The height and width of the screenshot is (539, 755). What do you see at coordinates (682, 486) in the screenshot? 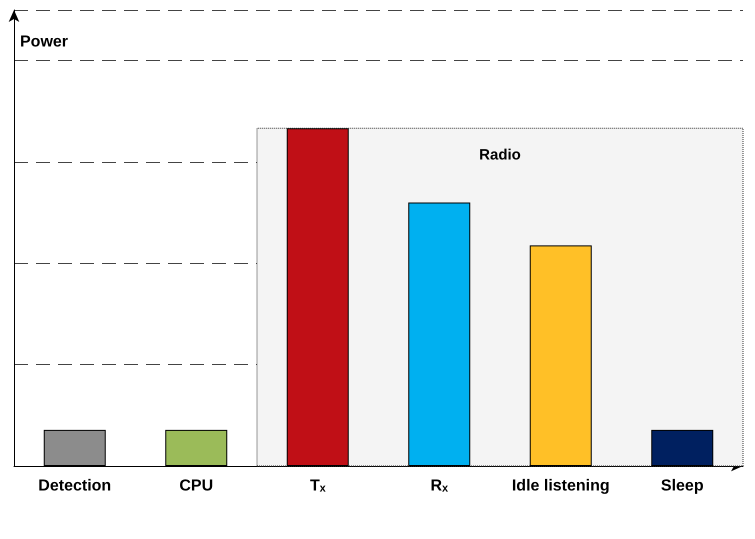
I see `x-tick-label: Sleep` at bounding box center [682, 486].